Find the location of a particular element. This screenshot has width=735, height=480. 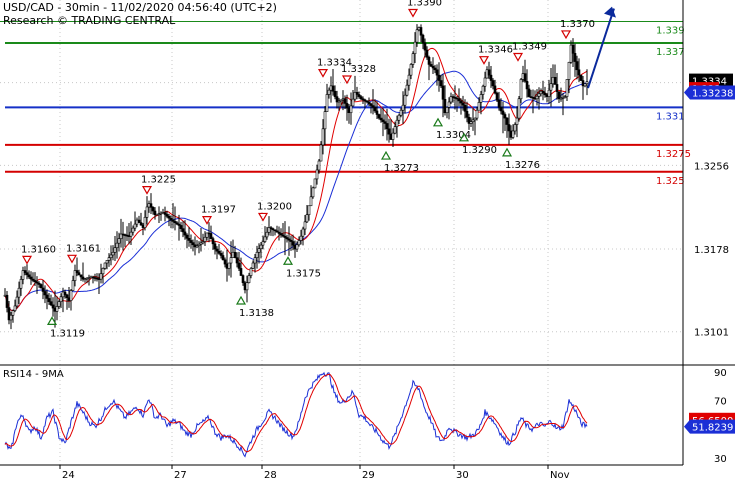

low-label: 1.3304 is located at coordinates (453, 135).